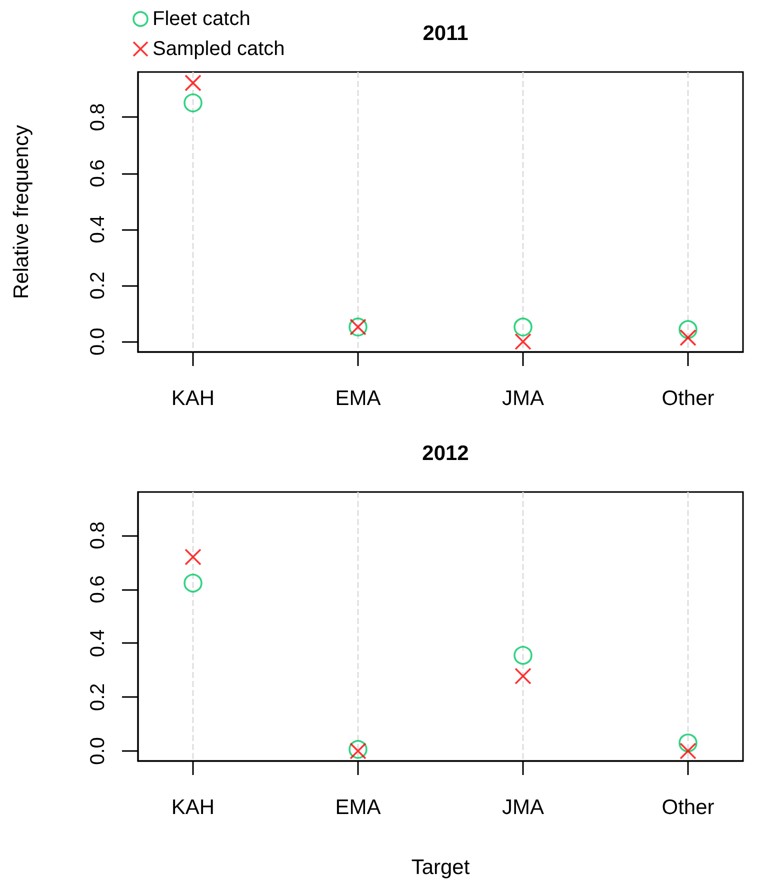 Image resolution: width=760 pixels, height=883 pixels. I want to click on y-axis-title: Relative frequency, so click(21, 211).